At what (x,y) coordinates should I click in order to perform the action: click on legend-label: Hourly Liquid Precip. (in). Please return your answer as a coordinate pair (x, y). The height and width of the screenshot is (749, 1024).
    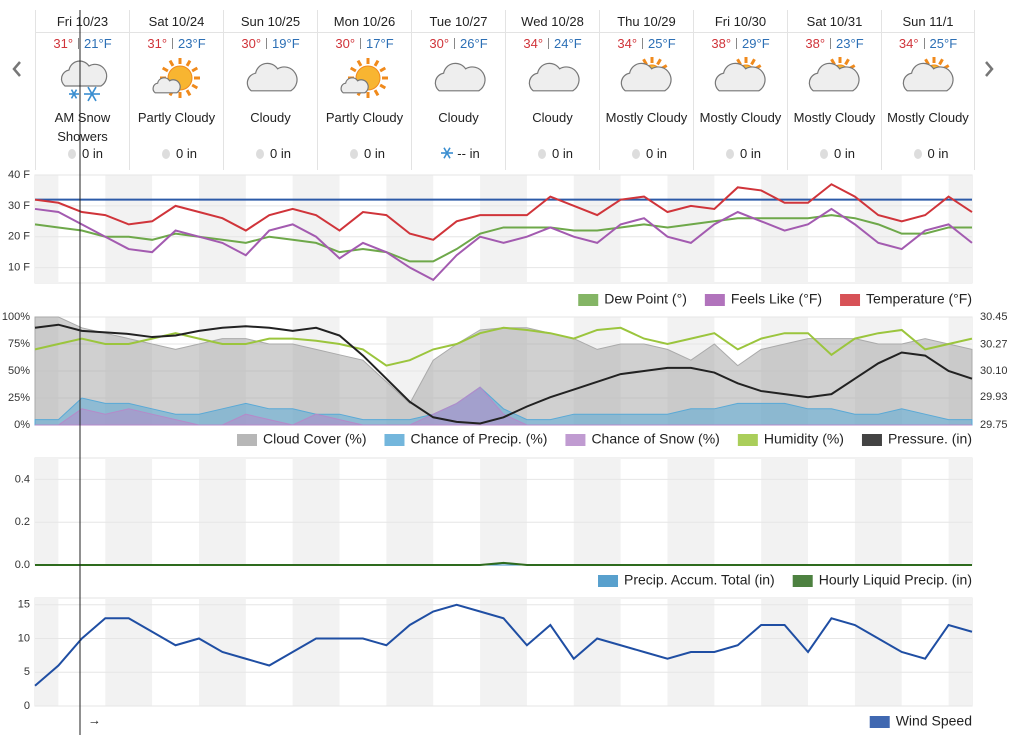
    Looking at the image, I should click on (895, 580).